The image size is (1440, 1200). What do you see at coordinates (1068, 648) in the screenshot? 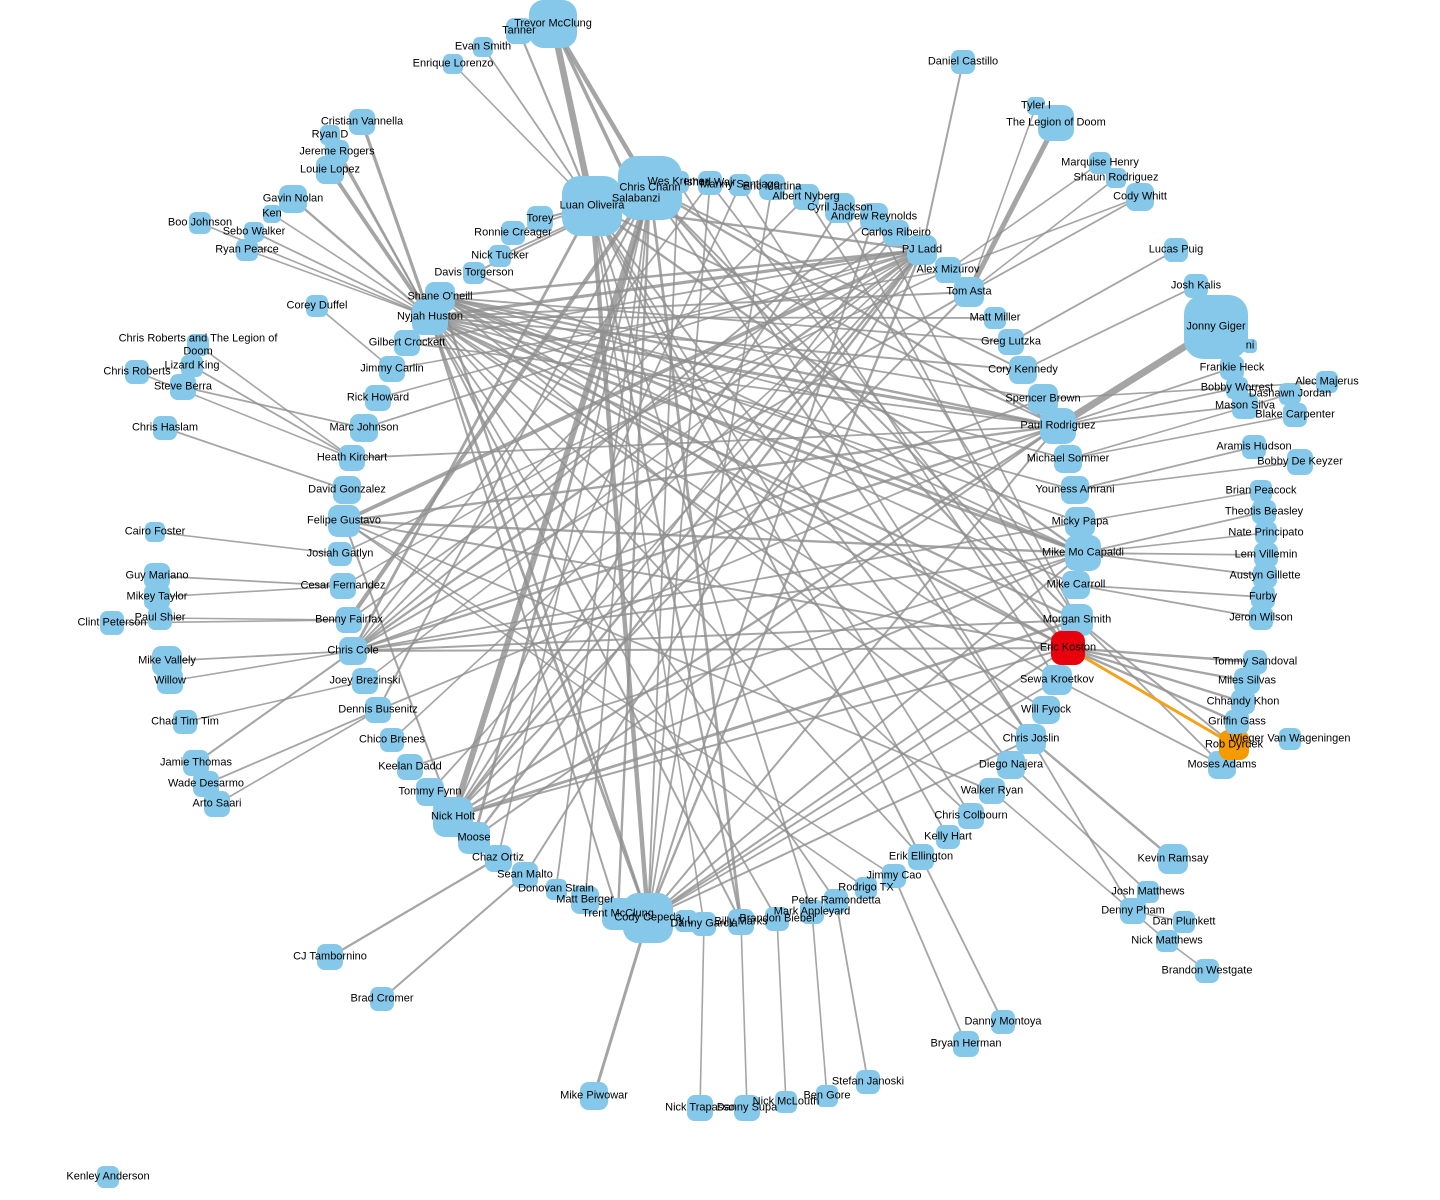
I see `node-eric-koston` at bounding box center [1068, 648].